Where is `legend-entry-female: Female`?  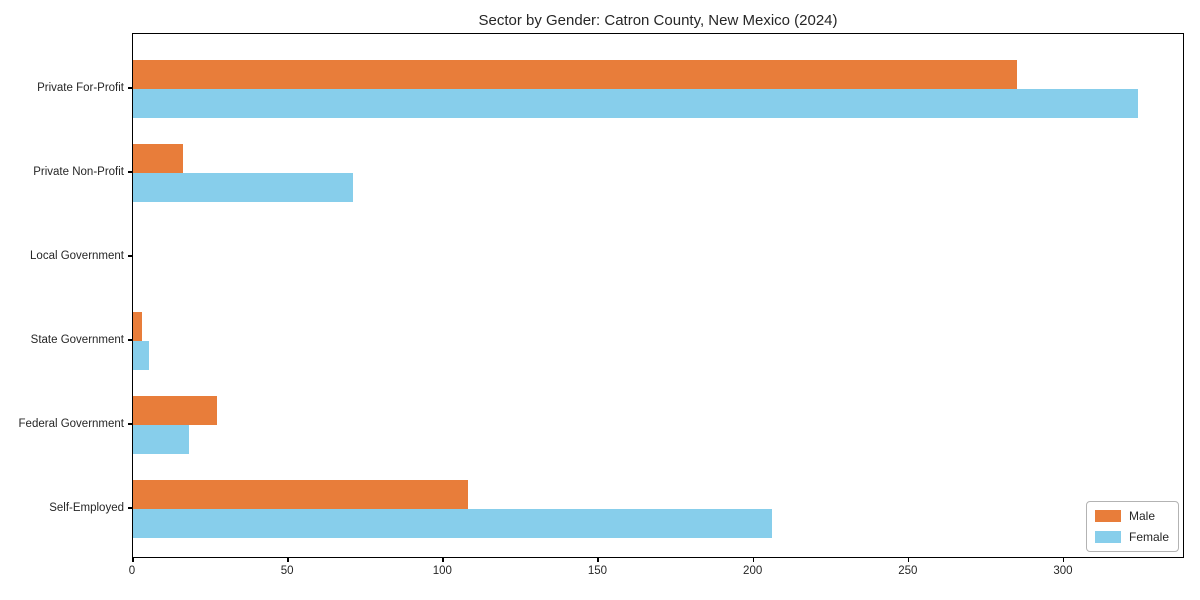 legend-entry-female: Female is located at coordinates (1131, 537).